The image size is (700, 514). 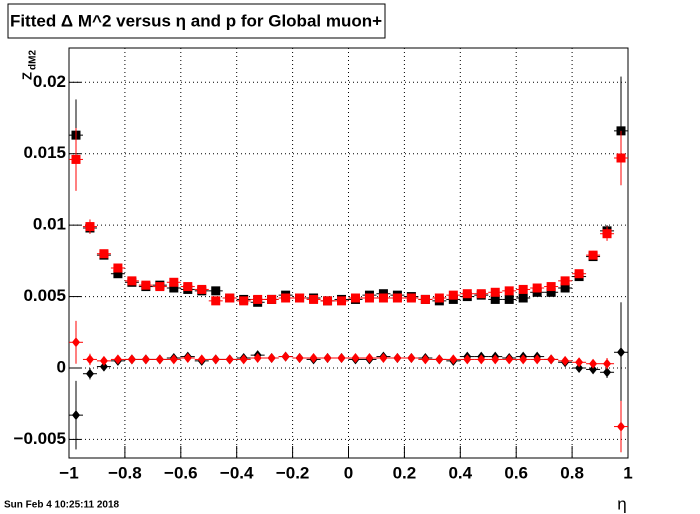 I want to click on y-tick-label: 0.005, so click(x=44, y=295).